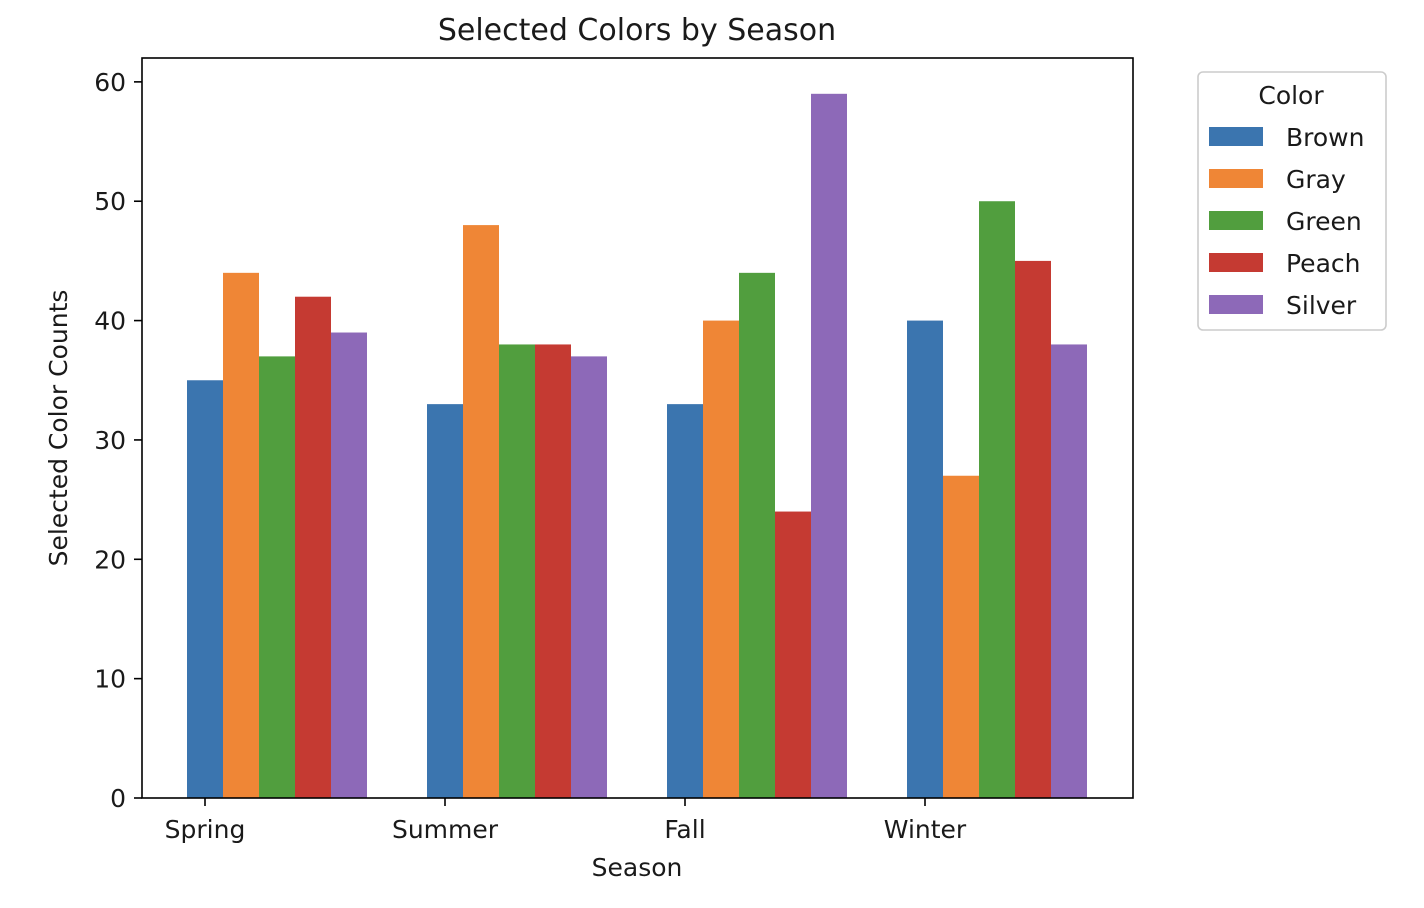  I want to click on chart-title: Selected Colors by Season, so click(637, 30).